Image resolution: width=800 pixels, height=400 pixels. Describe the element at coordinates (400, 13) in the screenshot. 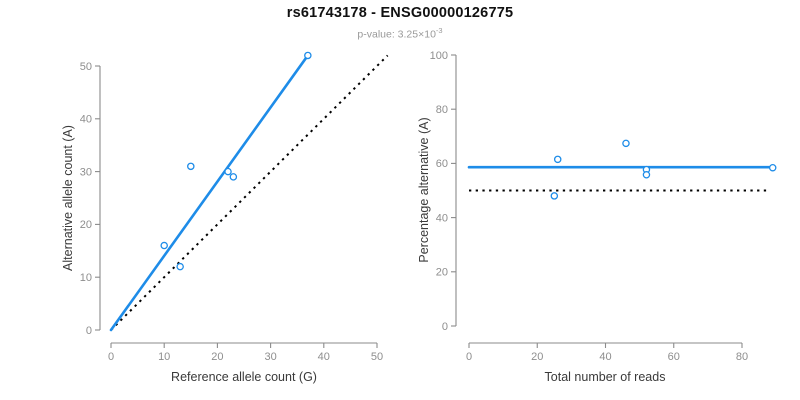

I see `plot-title: rs61743178 - ENSG00000126775` at that location.